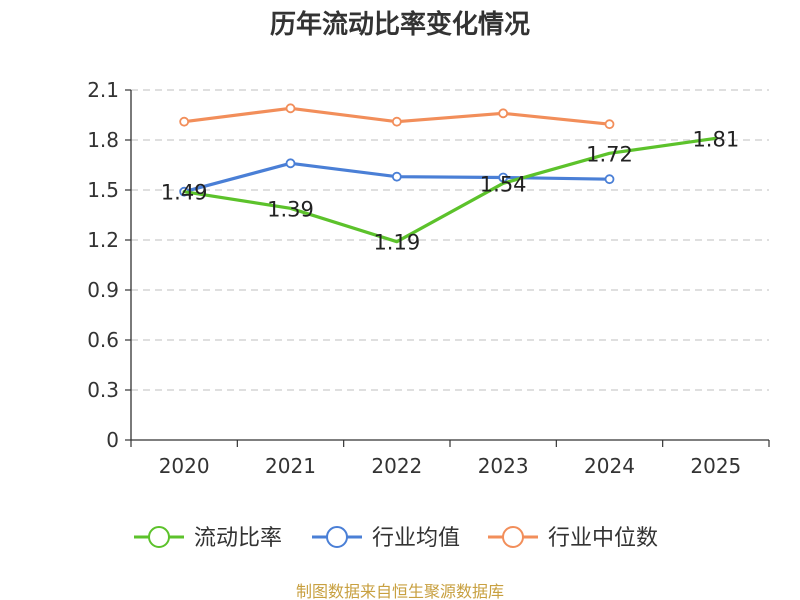 The width and height of the screenshot is (800, 600). I want to click on x-tick-label-2021: 2021, so click(290, 466).